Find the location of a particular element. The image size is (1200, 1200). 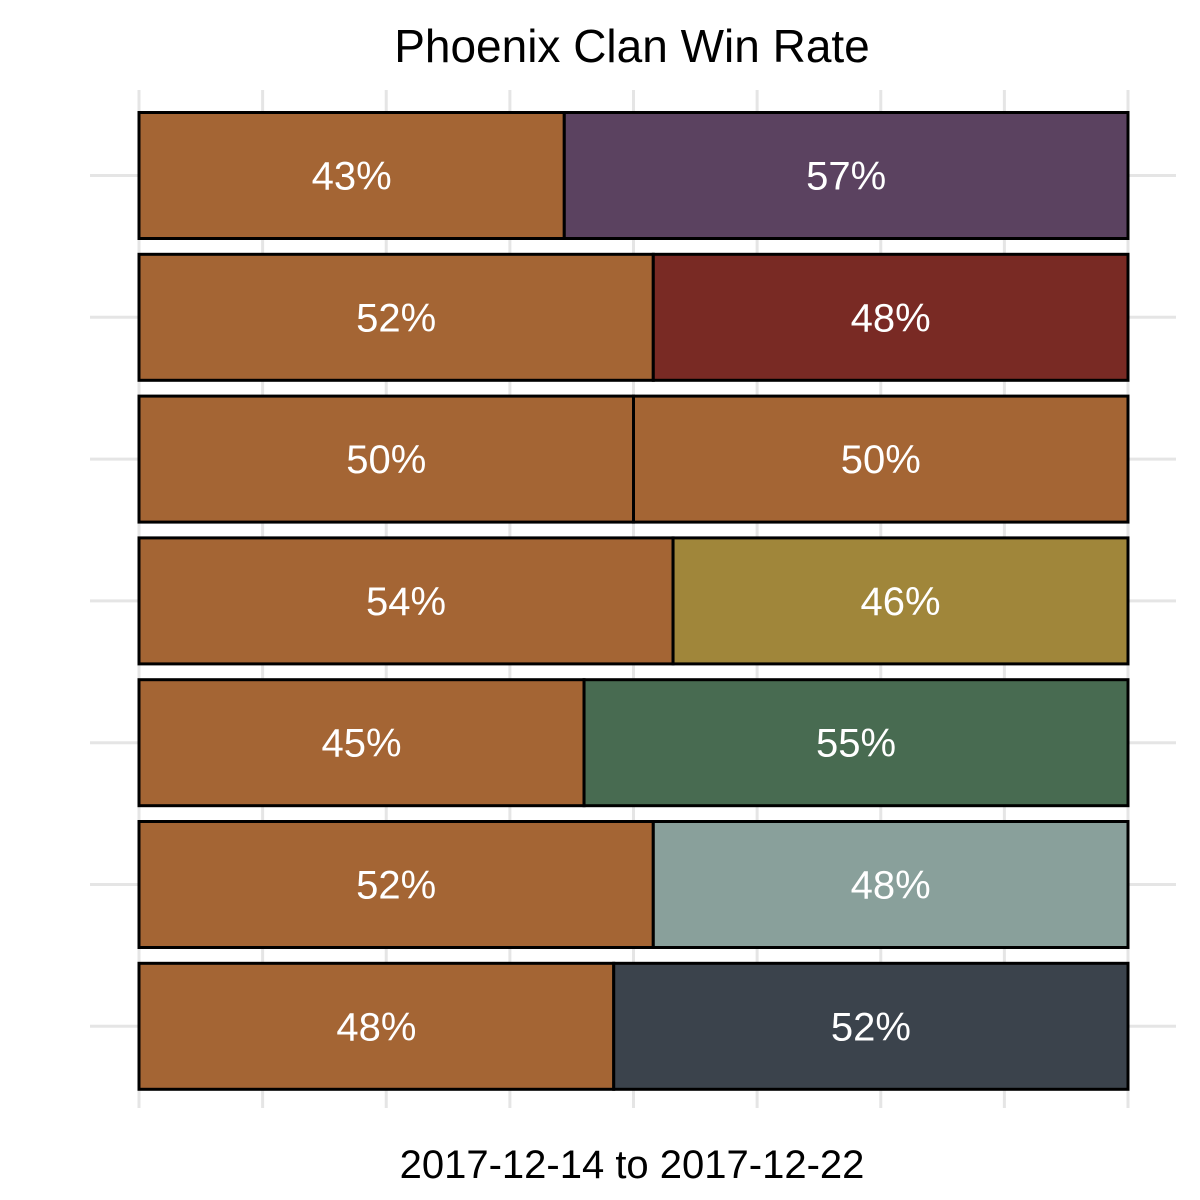

bar-segment-label: 57% is located at coordinates (846, 177).